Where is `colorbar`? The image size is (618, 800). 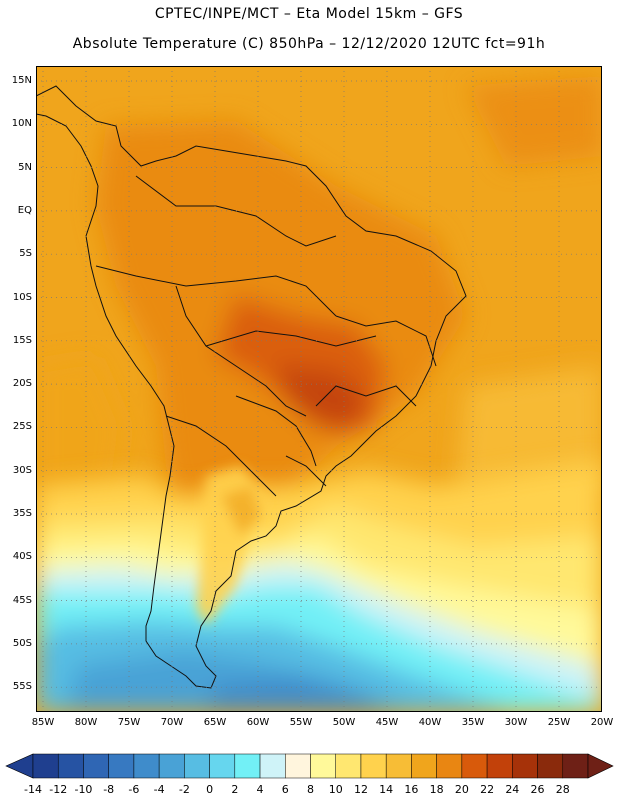
colorbar is located at coordinates (309, 766).